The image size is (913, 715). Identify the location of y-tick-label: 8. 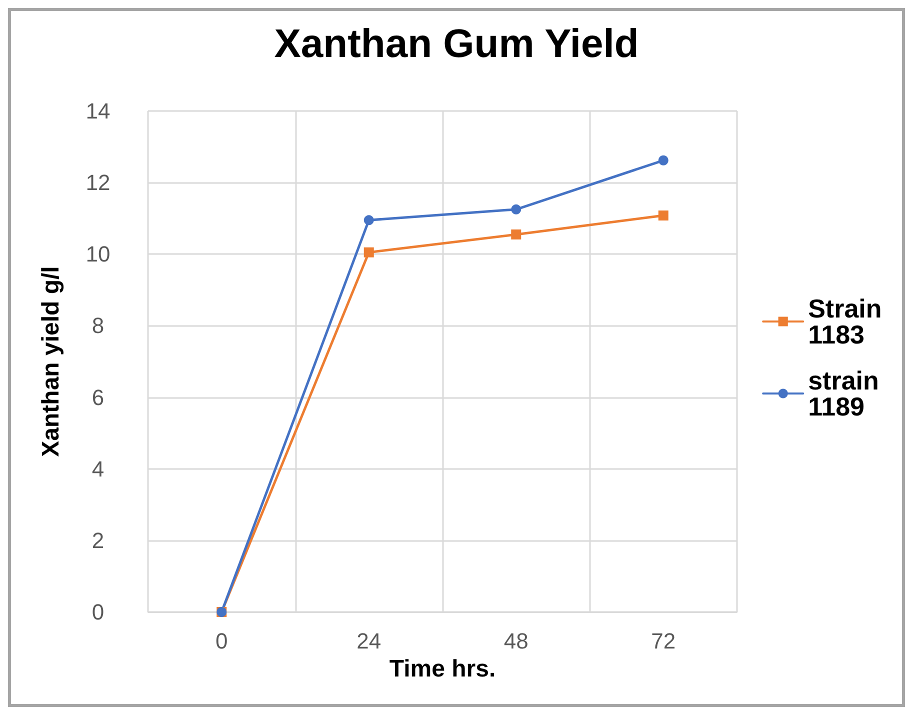
(98, 325).